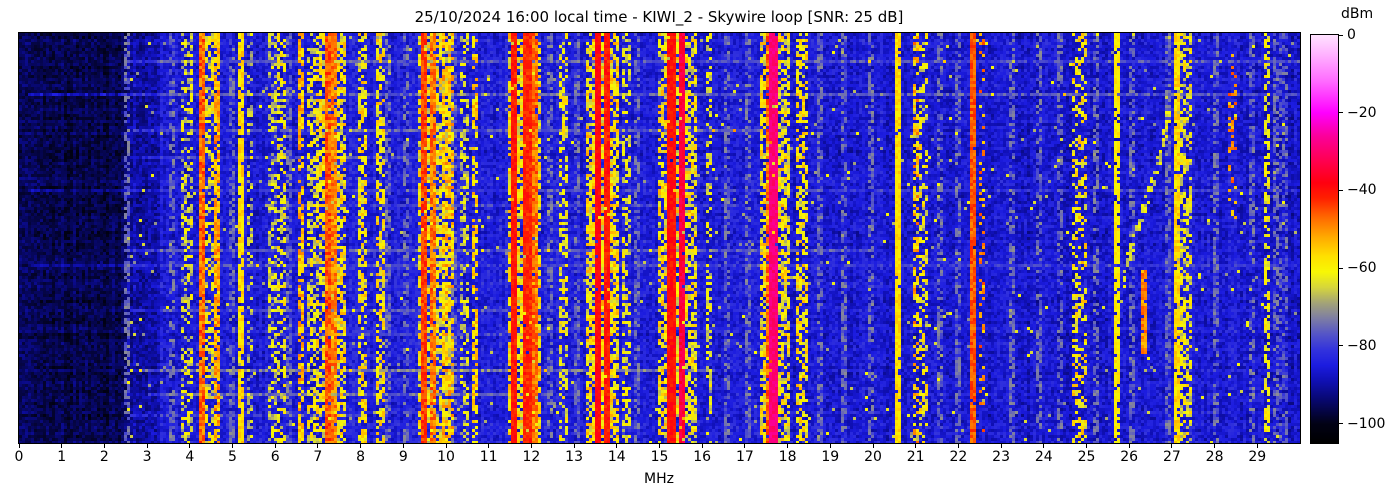 The height and width of the screenshot is (500, 1400). What do you see at coordinates (1357, 14) in the screenshot?
I see `colorbar-label: dBm` at bounding box center [1357, 14].